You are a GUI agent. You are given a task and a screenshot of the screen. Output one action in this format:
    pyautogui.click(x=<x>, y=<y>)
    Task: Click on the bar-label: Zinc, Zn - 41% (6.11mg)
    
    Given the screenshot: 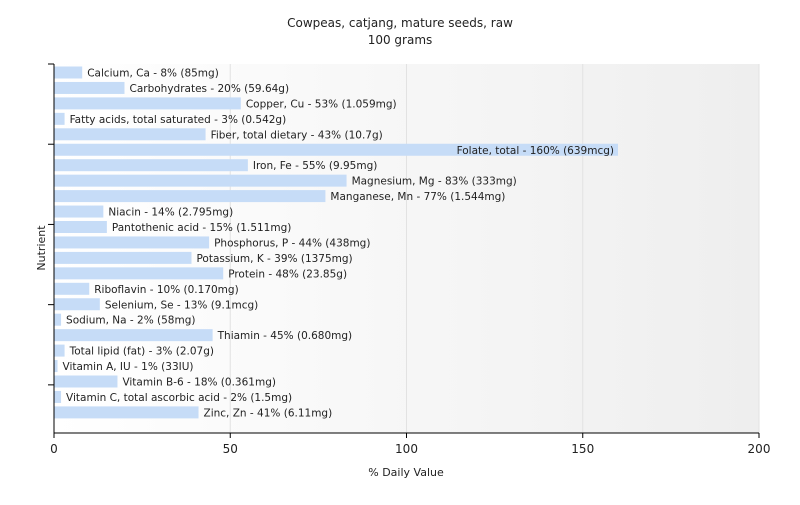 What is the action you would take?
    pyautogui.click(x=268, y=413)
    